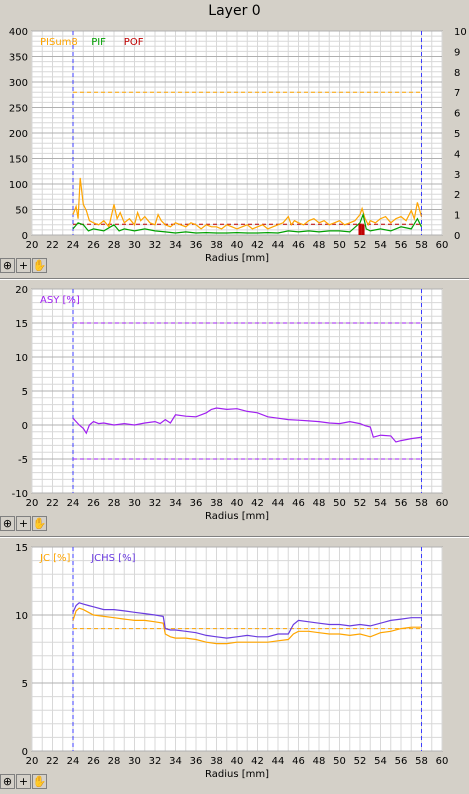 Image resolution: width=469 pixels, height=794 pixels. Describe the element at coordinates (457, 114) in the screenshot. I see `y2-tick-label: 6` at that location.